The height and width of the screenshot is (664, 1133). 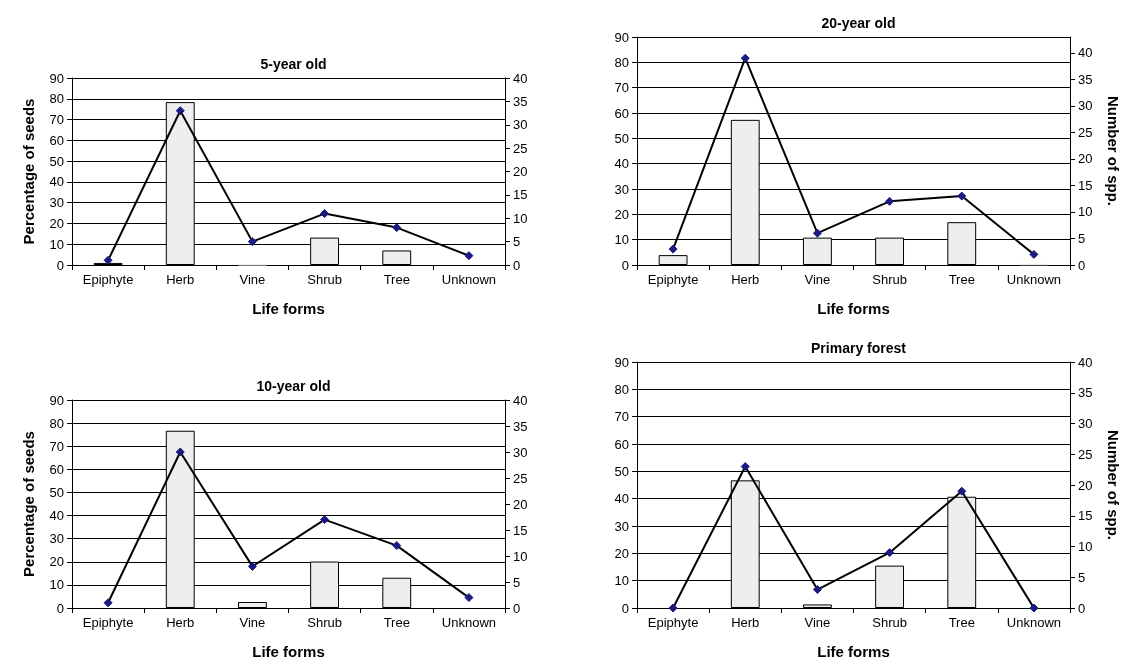 What do you see at coordinates (293, 386) in the screenshot?
I see `chart-title: 10-year old` at bounding box center [293, 386].